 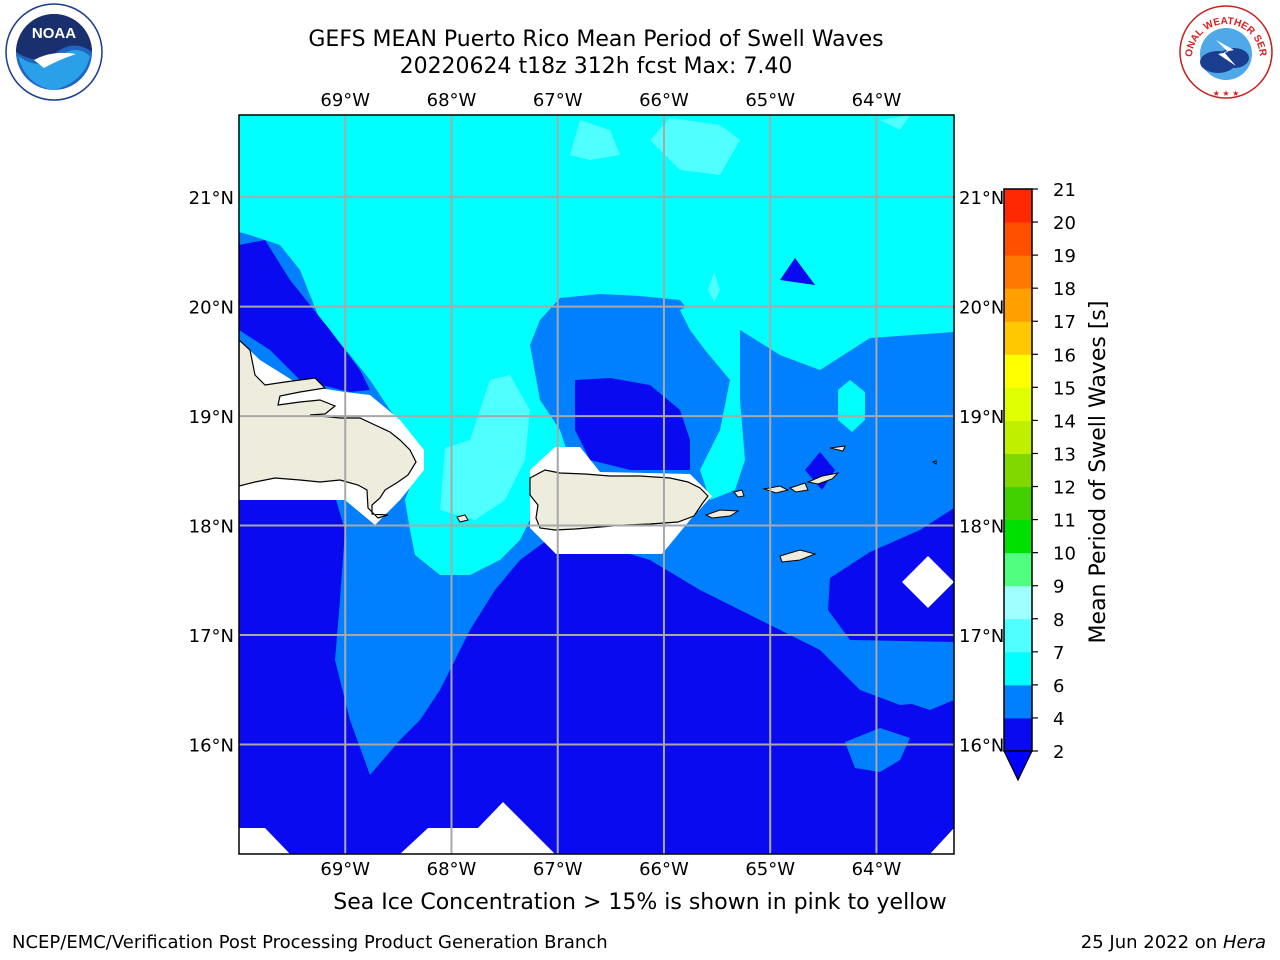 What do you see at coordinates (452, 869) in the screenshot?
I see `lon-label-bottom: 68°W` at bounding box center [452, 869].